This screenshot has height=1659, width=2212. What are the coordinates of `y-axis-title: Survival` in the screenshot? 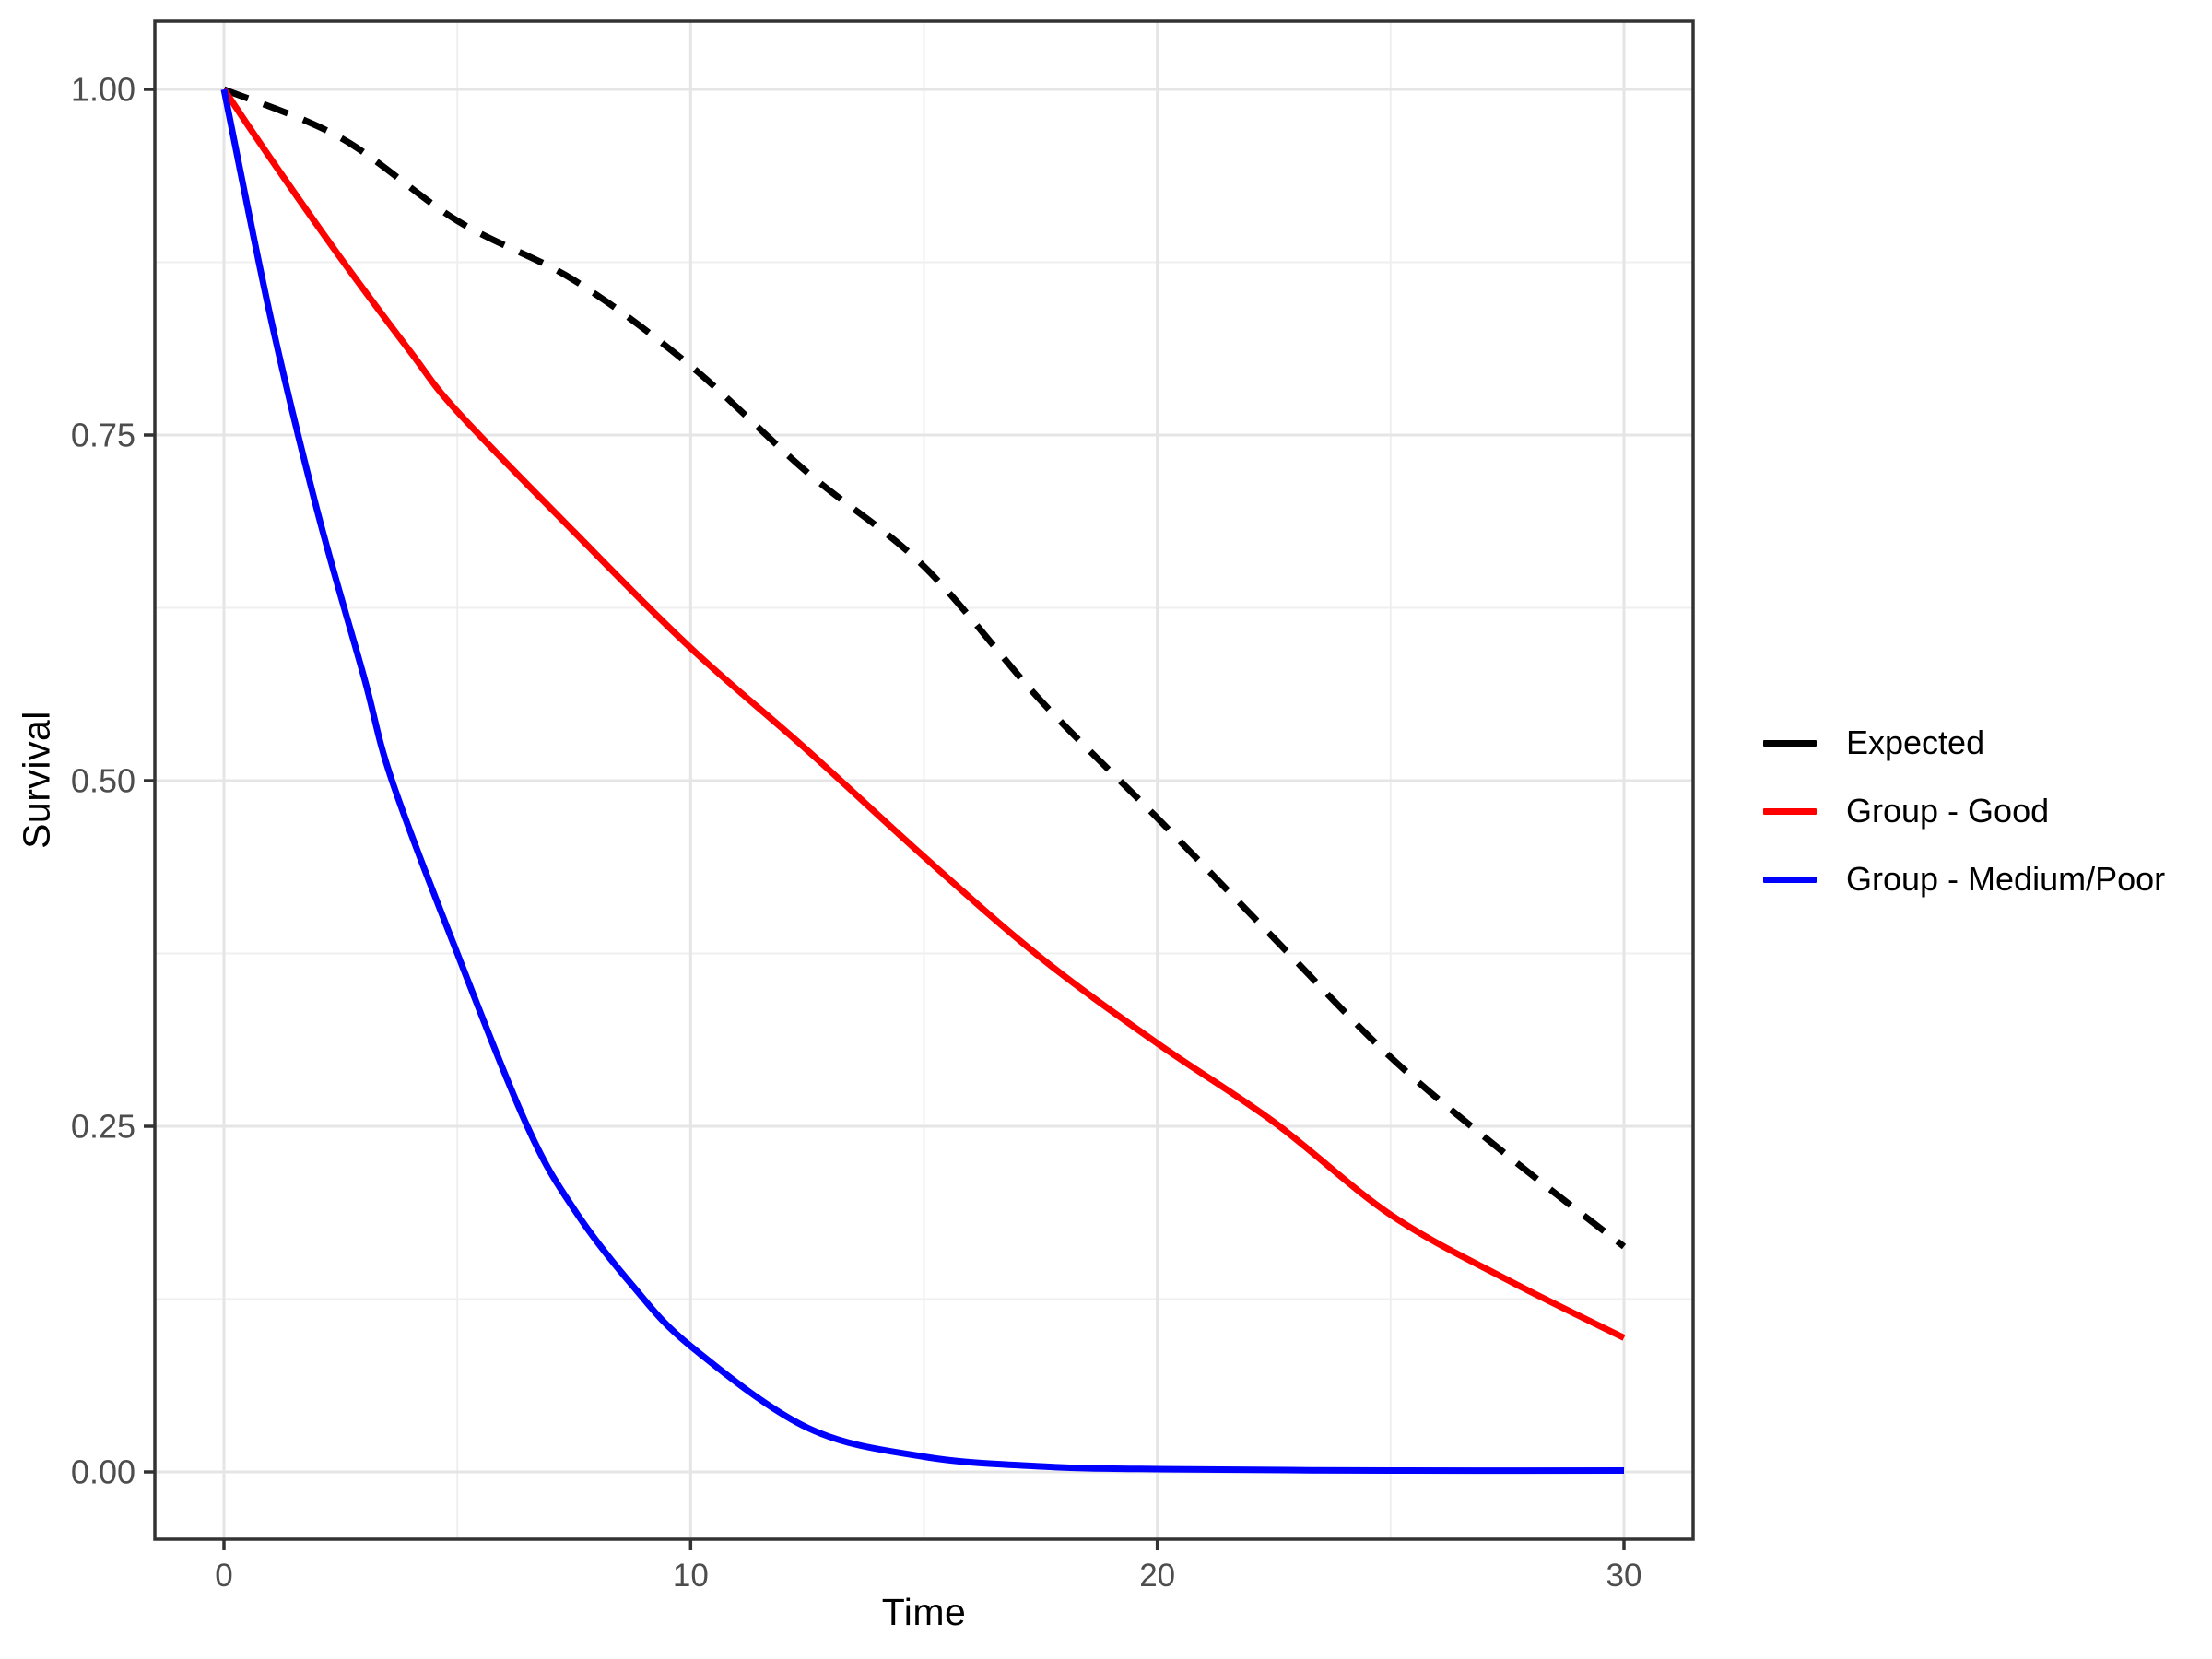 It's located at (36, 780).